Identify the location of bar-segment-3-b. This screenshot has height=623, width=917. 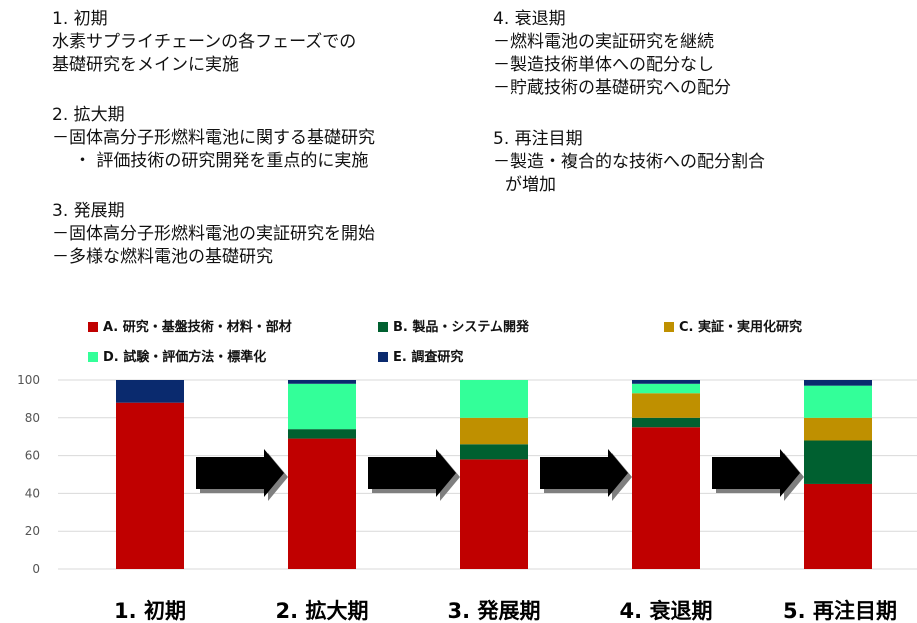
(494, 452).